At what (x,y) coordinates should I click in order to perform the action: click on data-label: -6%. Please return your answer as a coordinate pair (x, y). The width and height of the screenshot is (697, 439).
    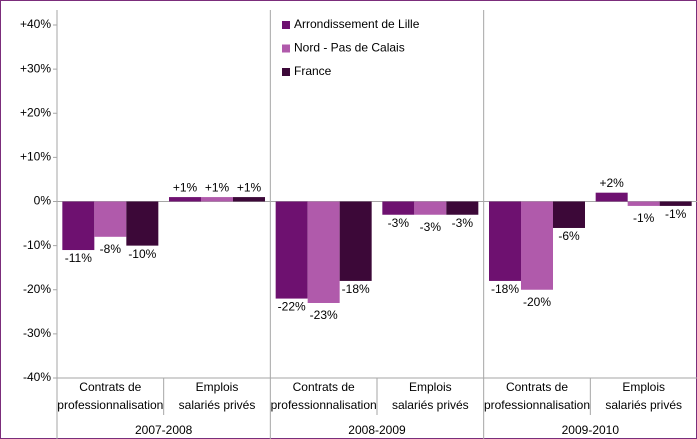
    Looking at the image, I should click on (569, 236).